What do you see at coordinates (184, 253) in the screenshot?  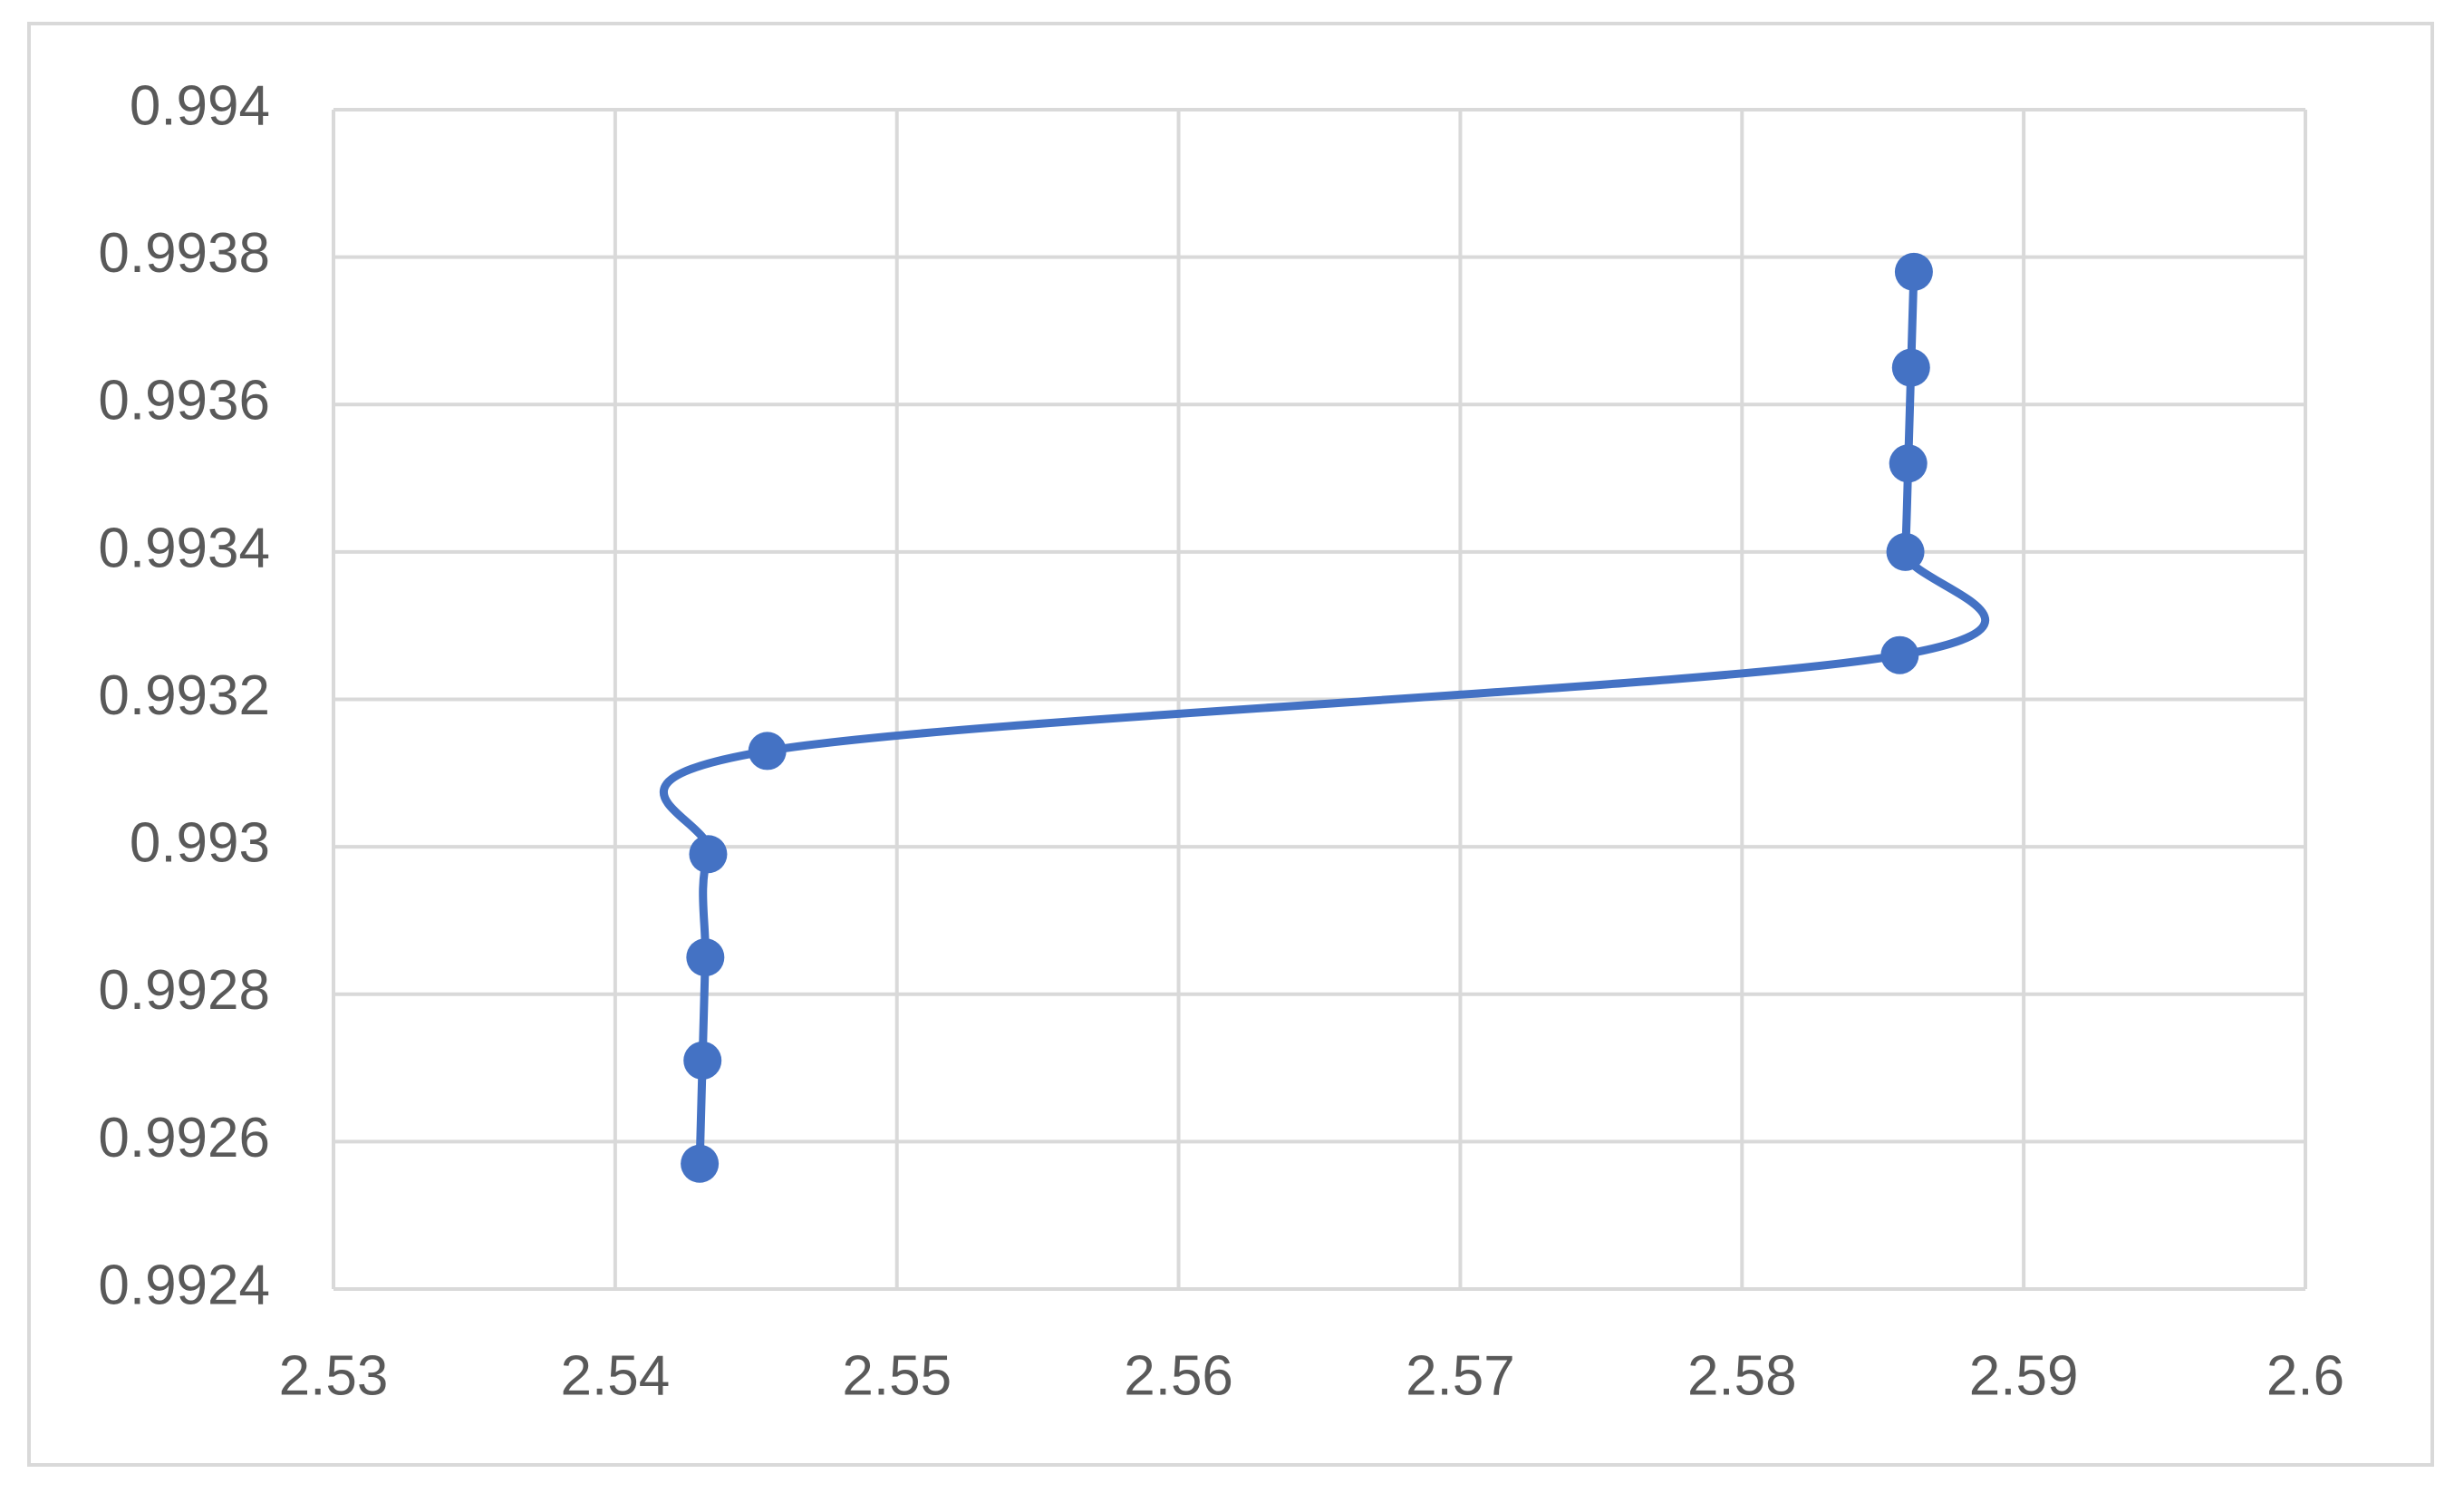 I see `y-tick-label: 0.9938` at bounding box center [184, 253].